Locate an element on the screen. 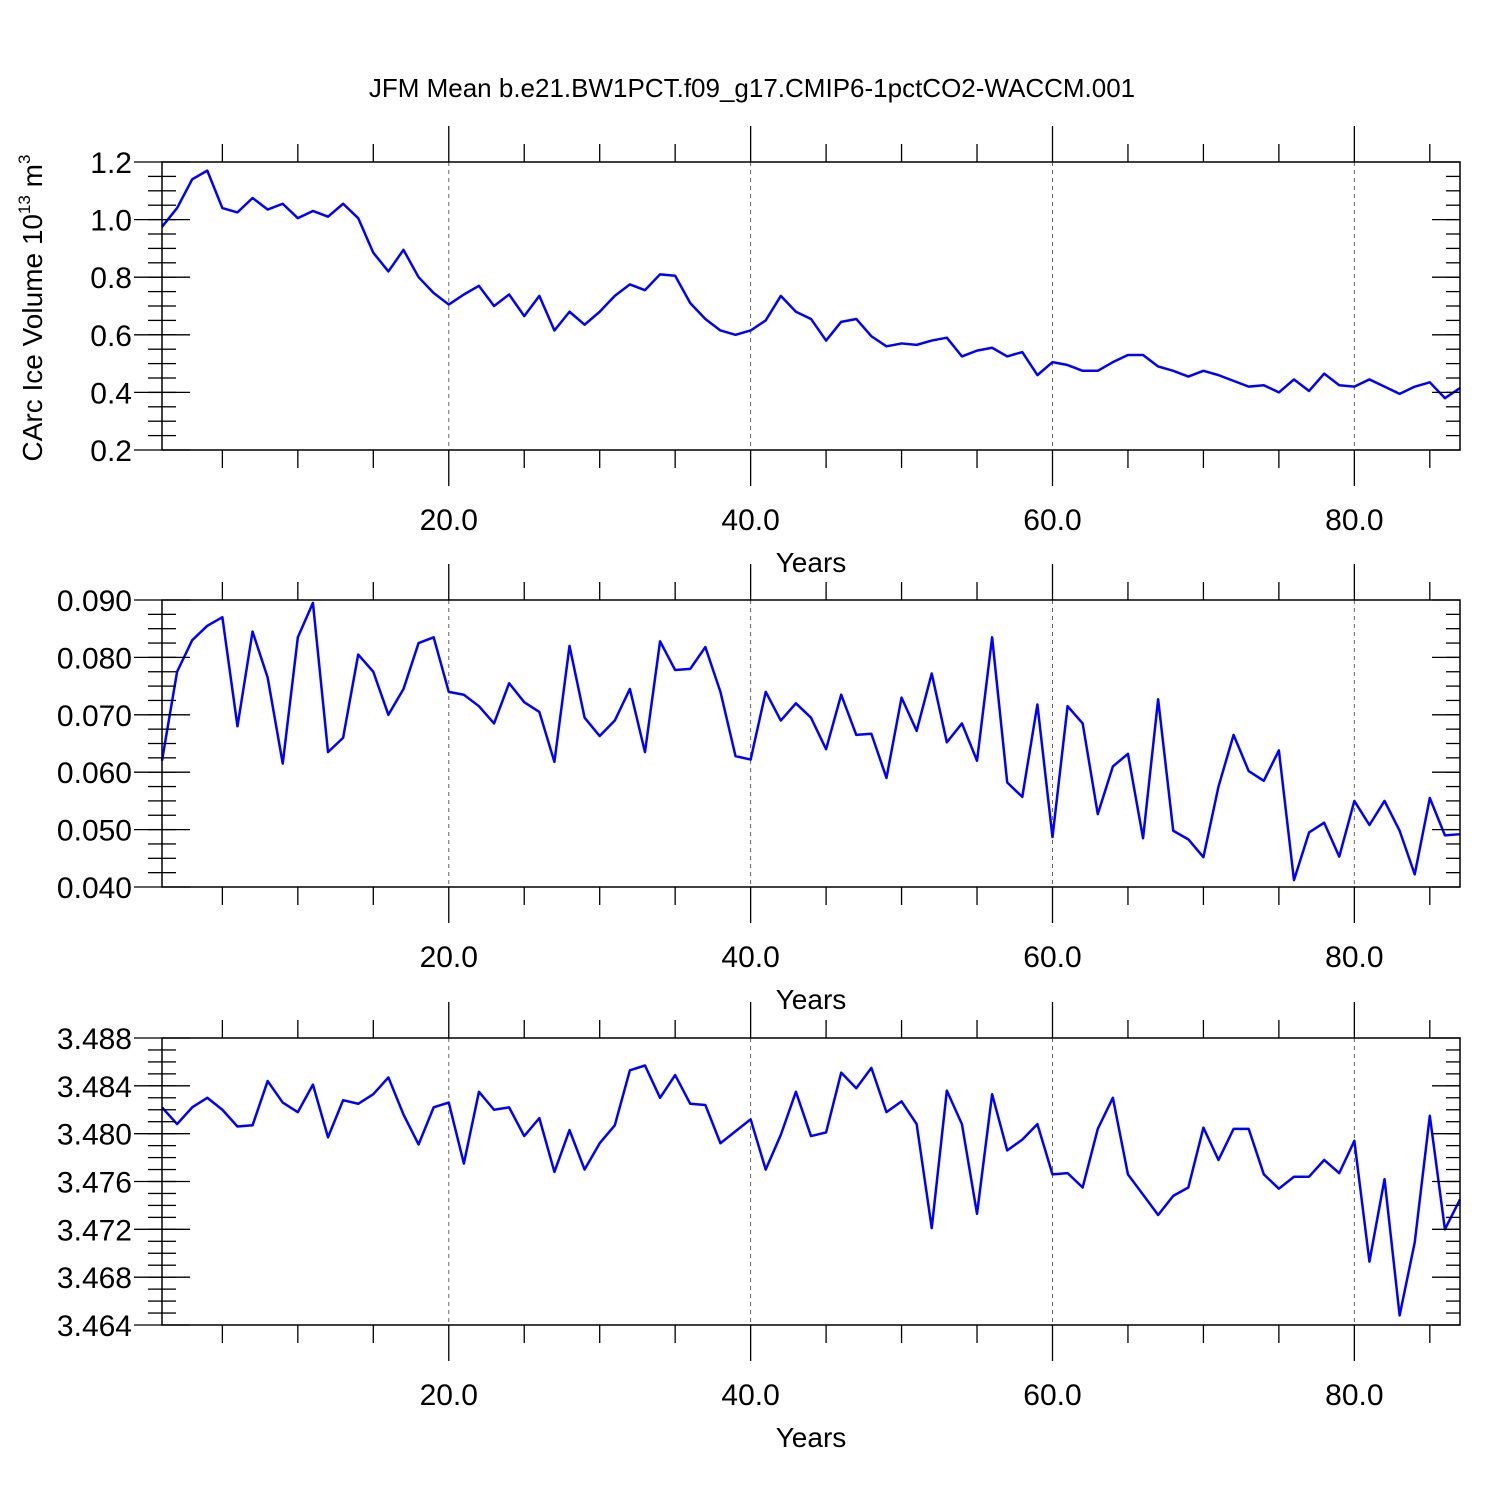  y-tick-label: 3.488 is located at coordinates (94, 1039).